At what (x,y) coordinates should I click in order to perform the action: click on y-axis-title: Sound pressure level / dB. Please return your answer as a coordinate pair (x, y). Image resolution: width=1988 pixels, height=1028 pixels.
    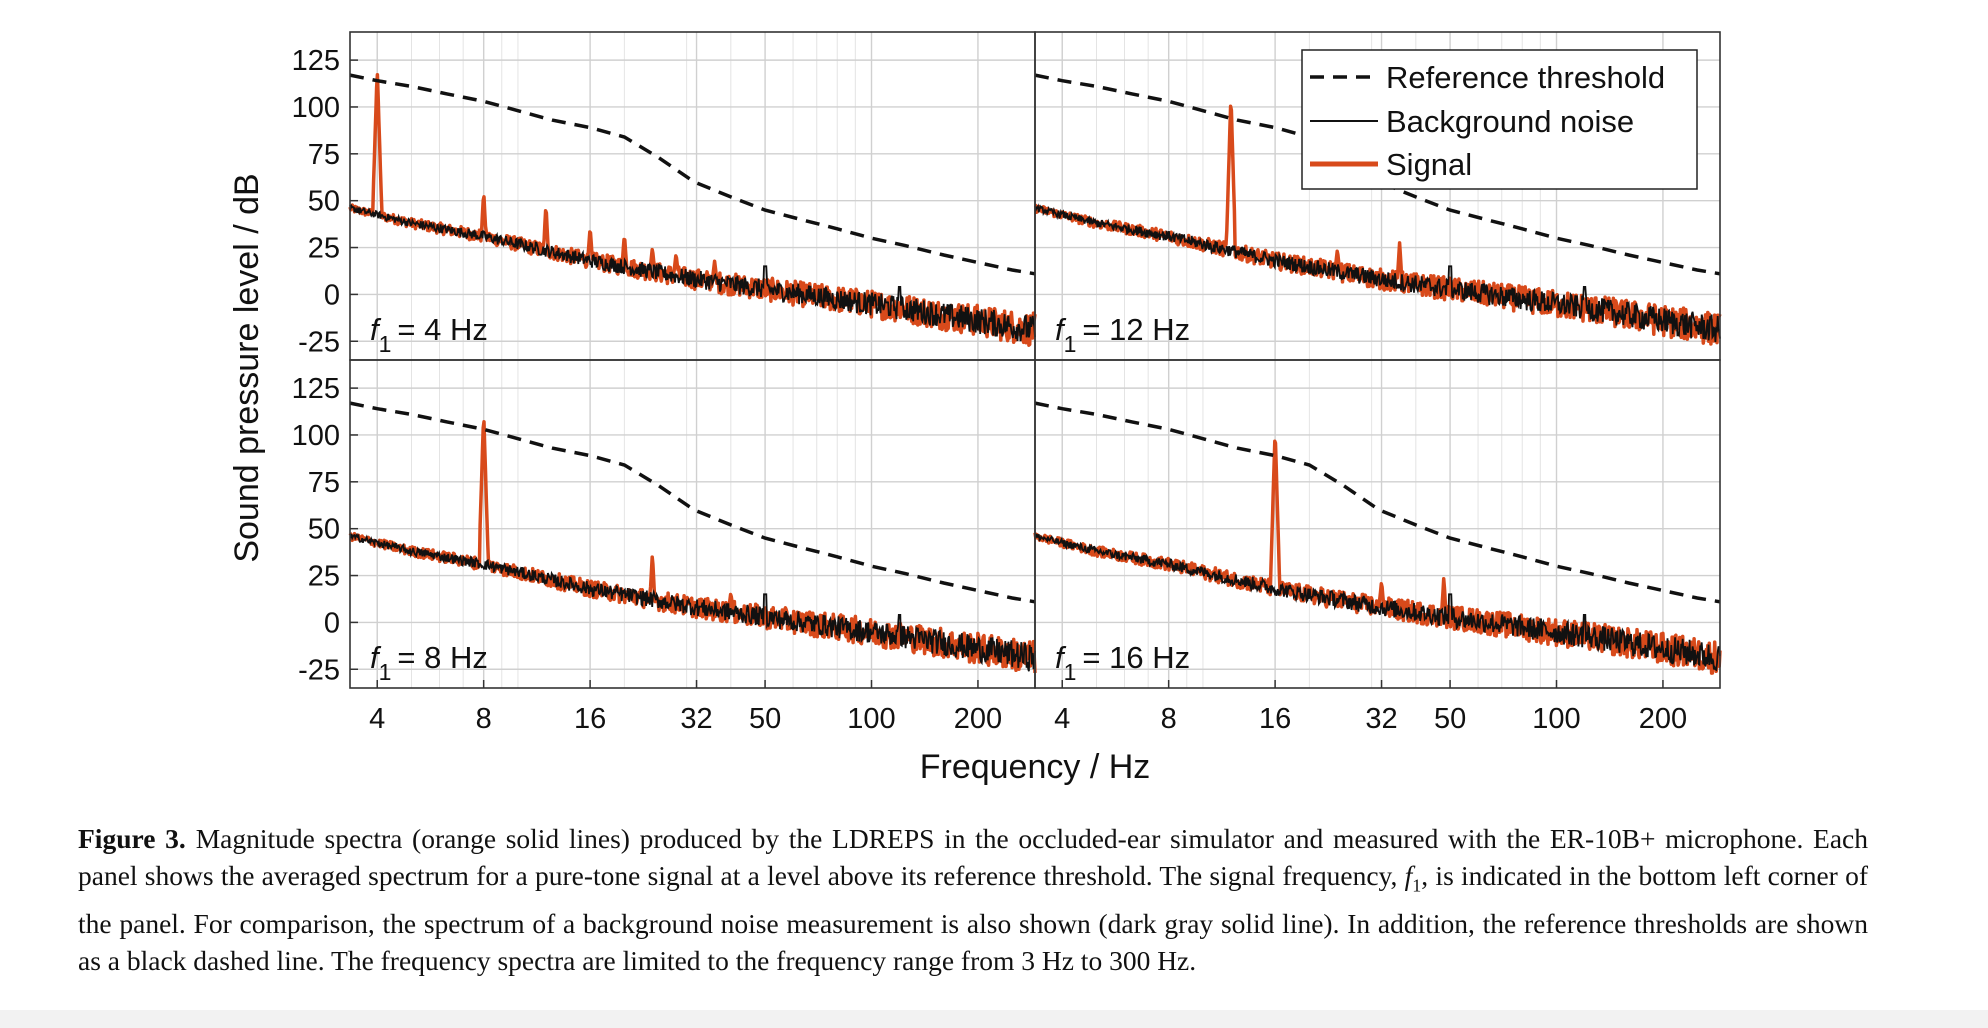
    Looking at the image, I should click on (247, 367).